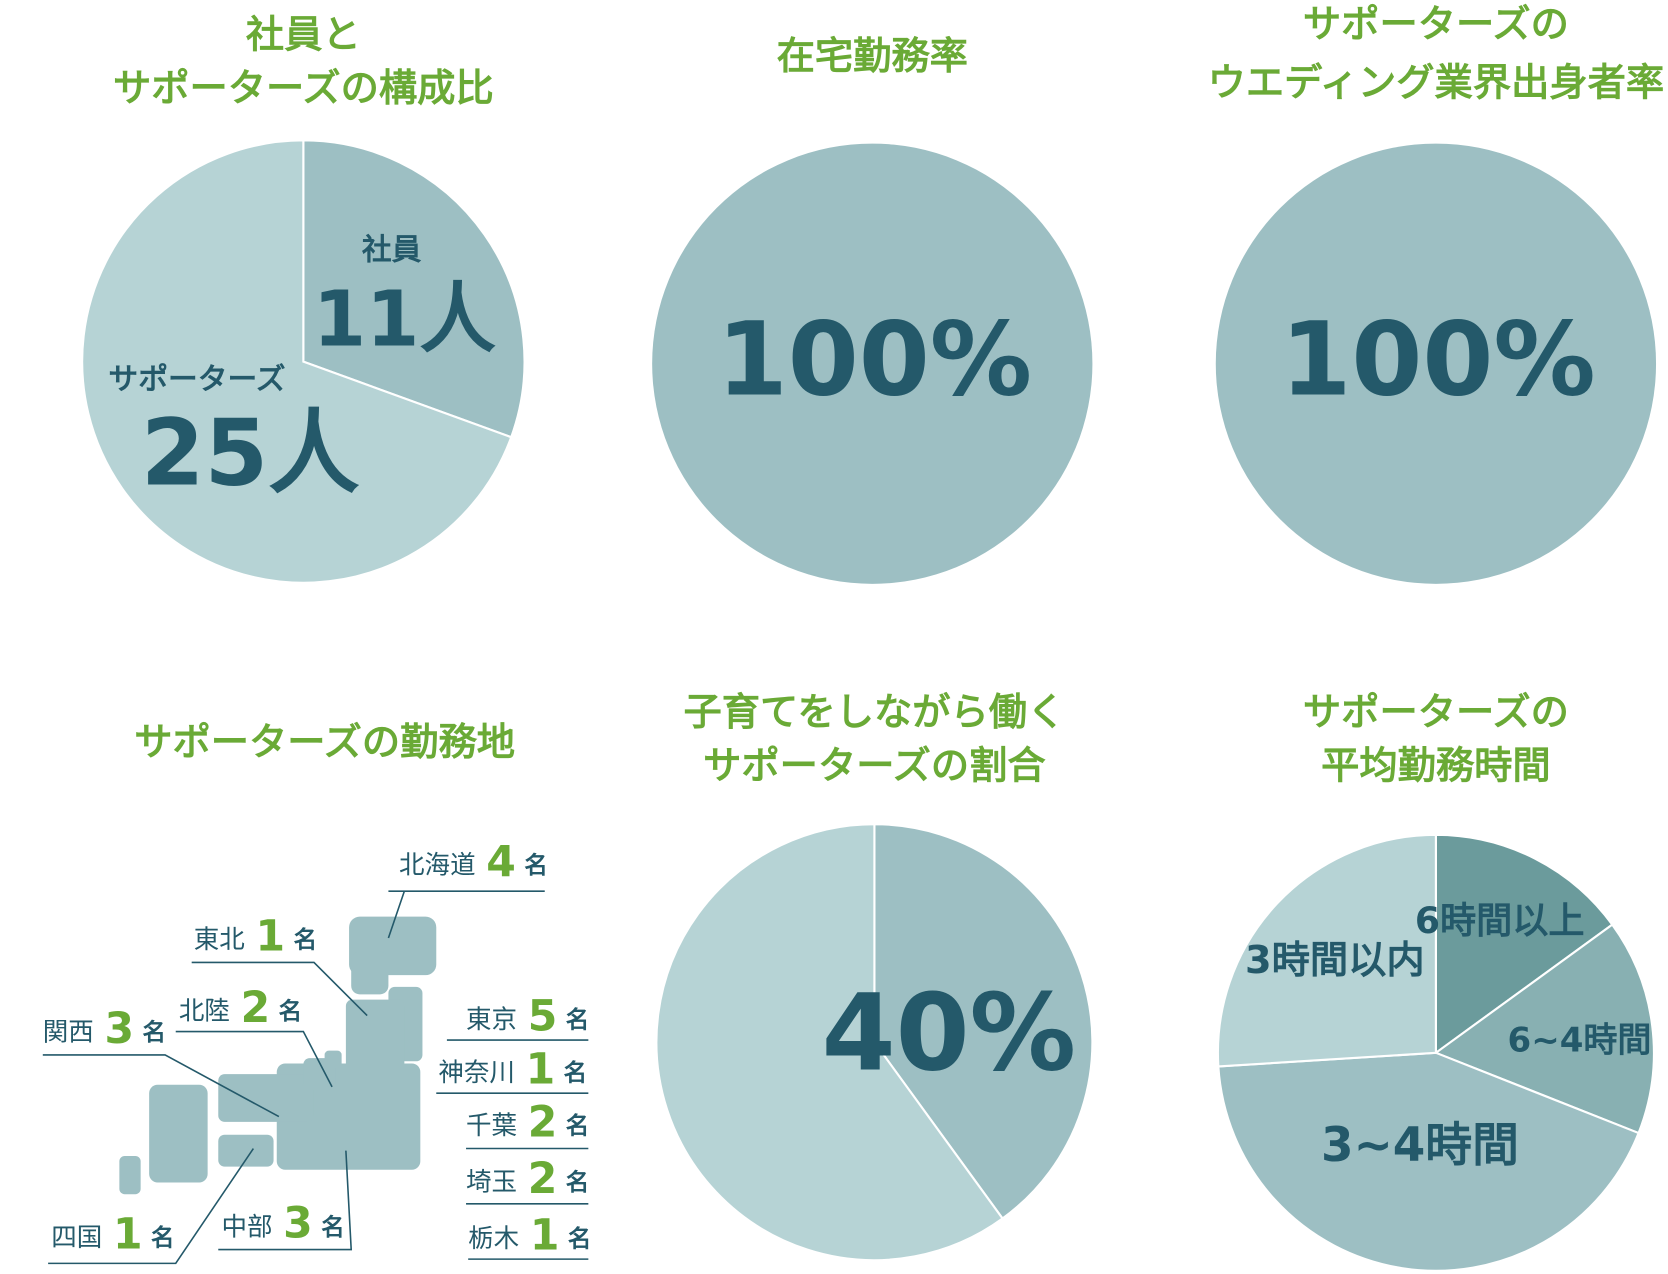 Image resolution: width=1668 pixels, height=1274 pixels. I want to click on region-name: 関西, so click(68, 1033).